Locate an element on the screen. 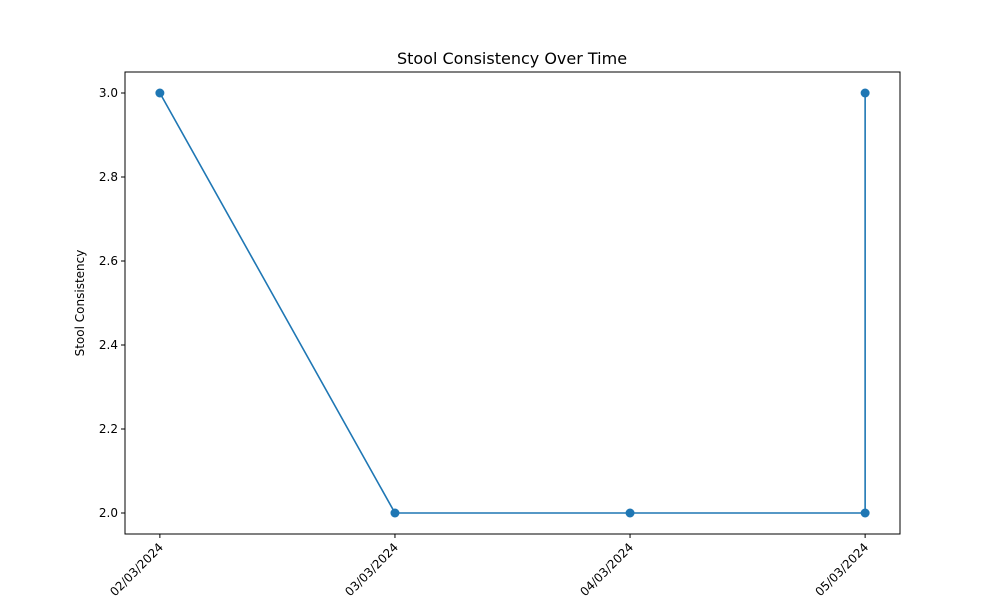  x-axis: 02/03/2024 03/03/2024 04/03/2024 05/03/2024 is located at coordinates (489, 566).